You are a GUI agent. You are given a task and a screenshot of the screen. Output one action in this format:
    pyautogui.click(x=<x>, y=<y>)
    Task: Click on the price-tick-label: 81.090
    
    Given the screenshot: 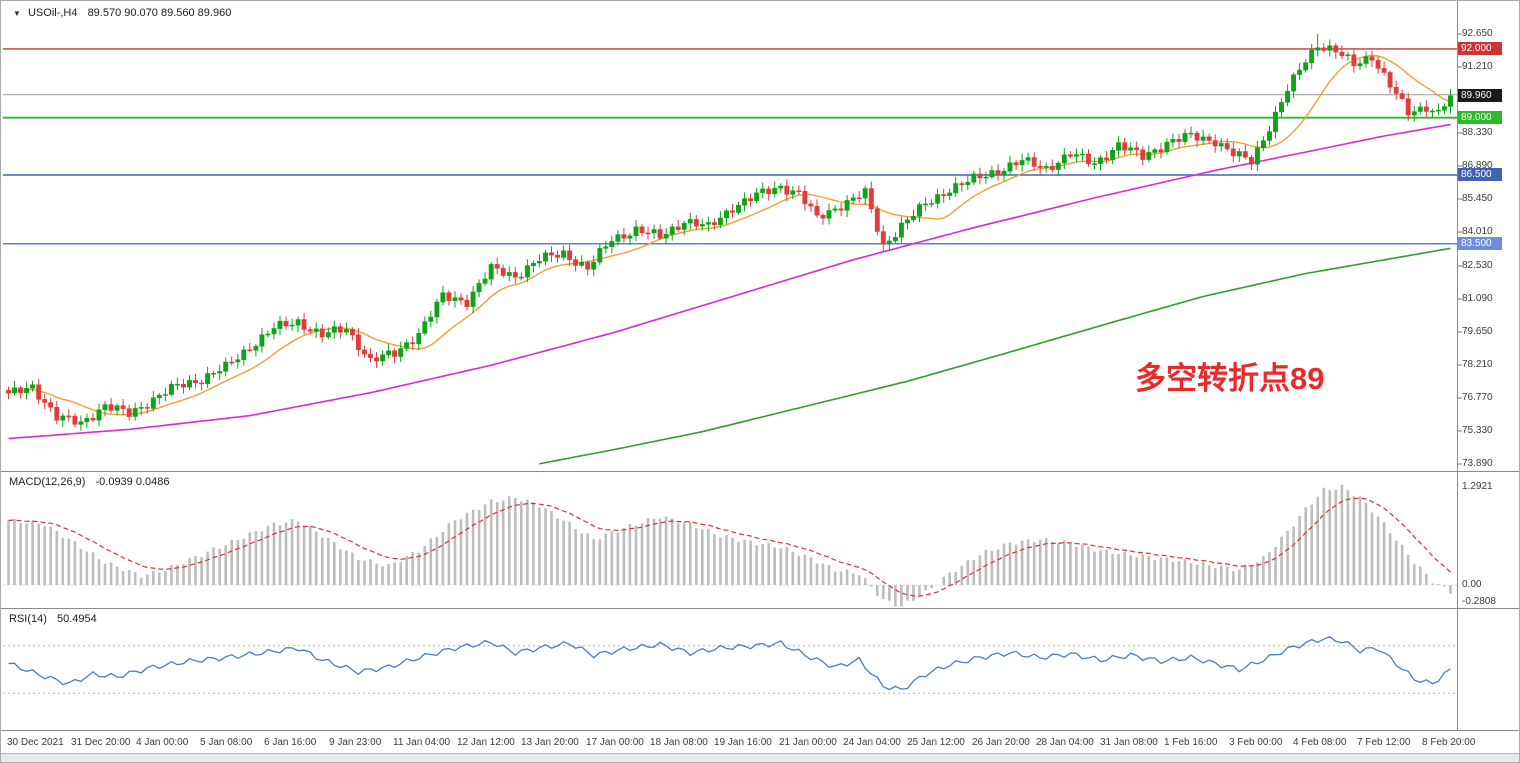 What is the action you would take?
    pyautogui.click(x=1477, y=298)
    